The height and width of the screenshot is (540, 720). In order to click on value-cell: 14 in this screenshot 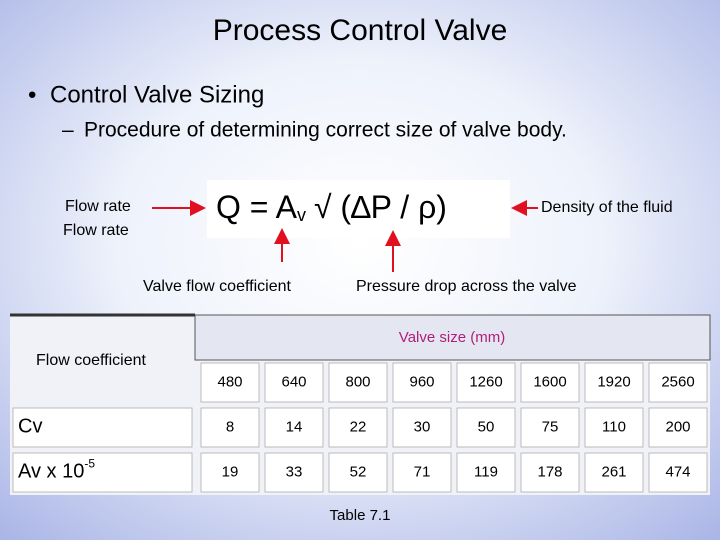, I will do `click(294, 426)`.